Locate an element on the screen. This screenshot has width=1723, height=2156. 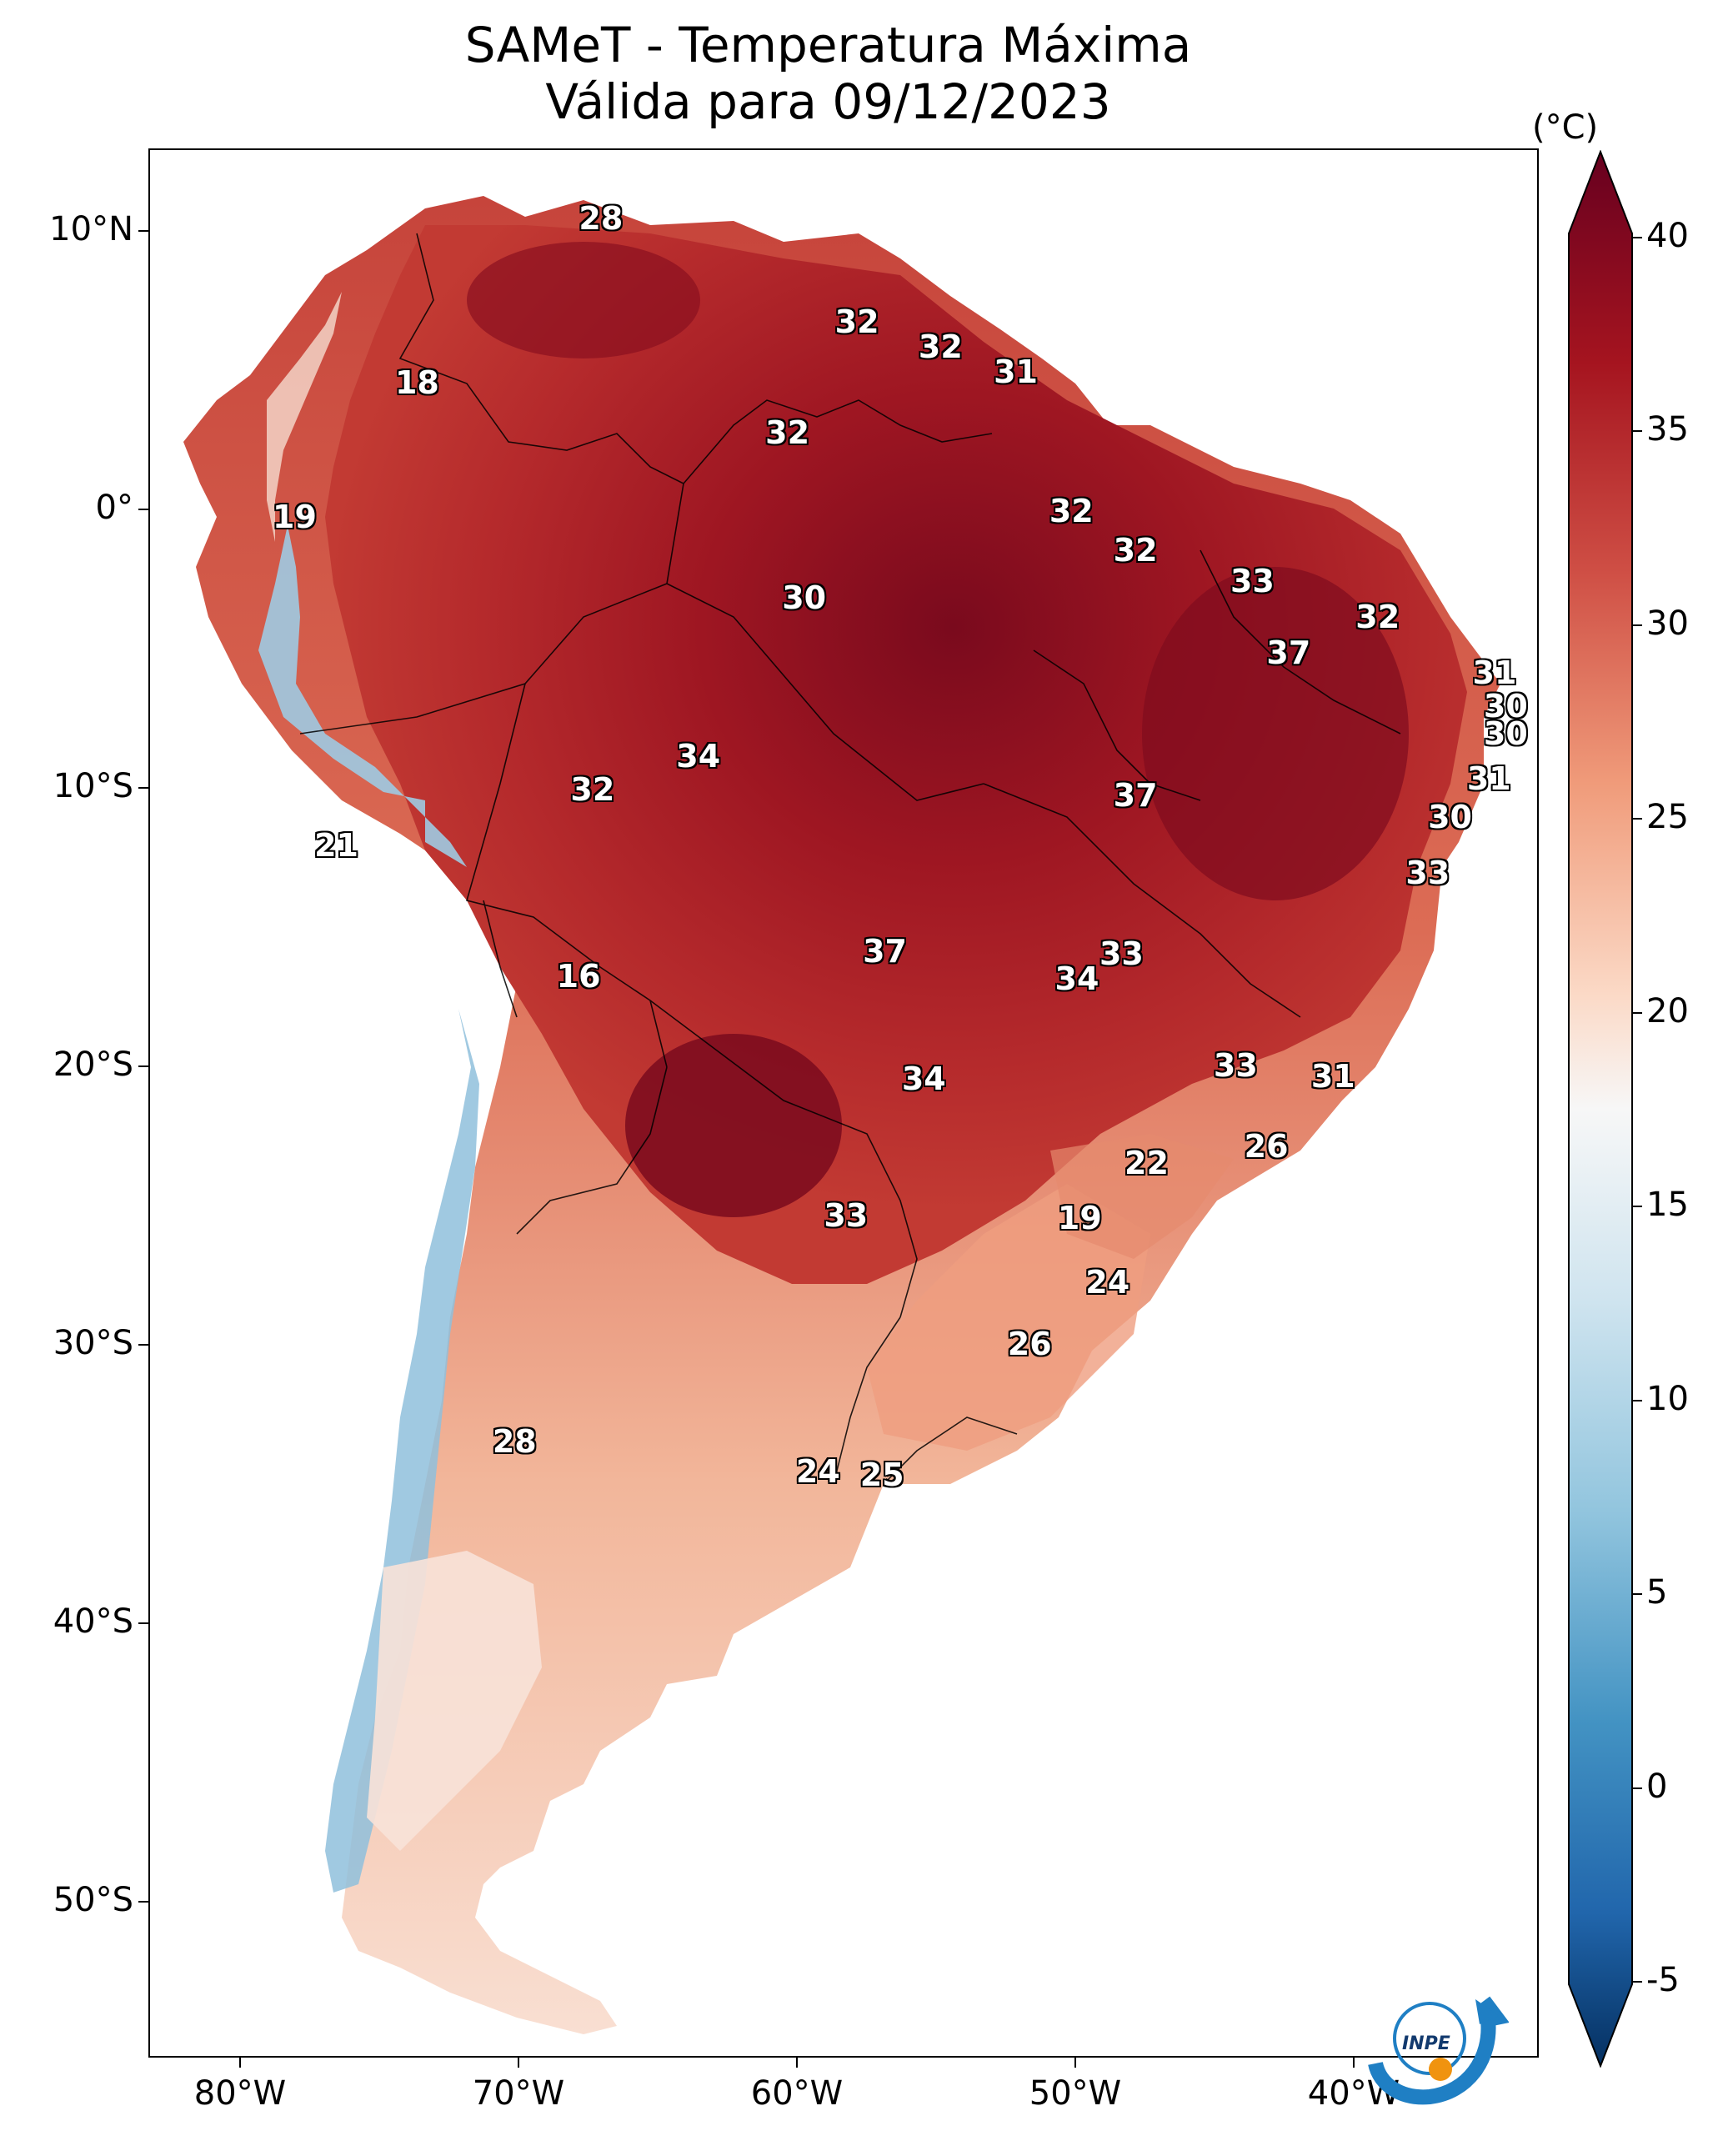
very-hot-northeast is located at coordinates (1275, 733).